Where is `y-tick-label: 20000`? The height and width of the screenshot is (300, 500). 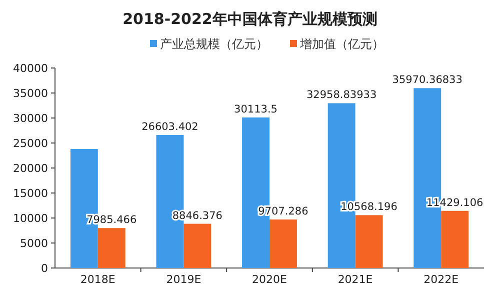
y-tick-label: 20000 is located at coordinates (30, 168).